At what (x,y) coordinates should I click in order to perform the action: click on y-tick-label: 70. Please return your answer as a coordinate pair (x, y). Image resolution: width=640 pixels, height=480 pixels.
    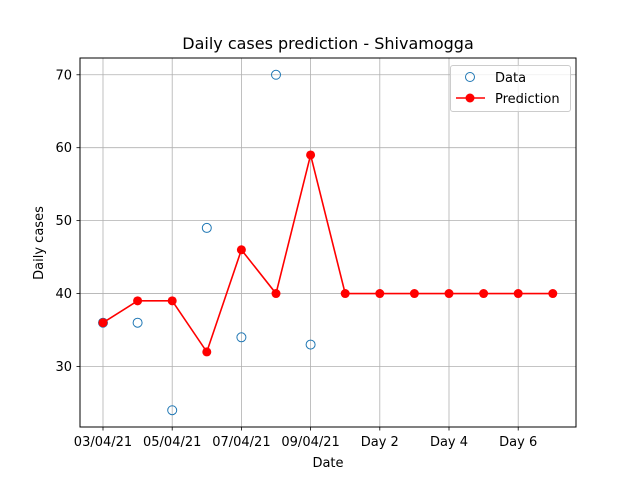
    Looking at the image, I should click on (63, 75).